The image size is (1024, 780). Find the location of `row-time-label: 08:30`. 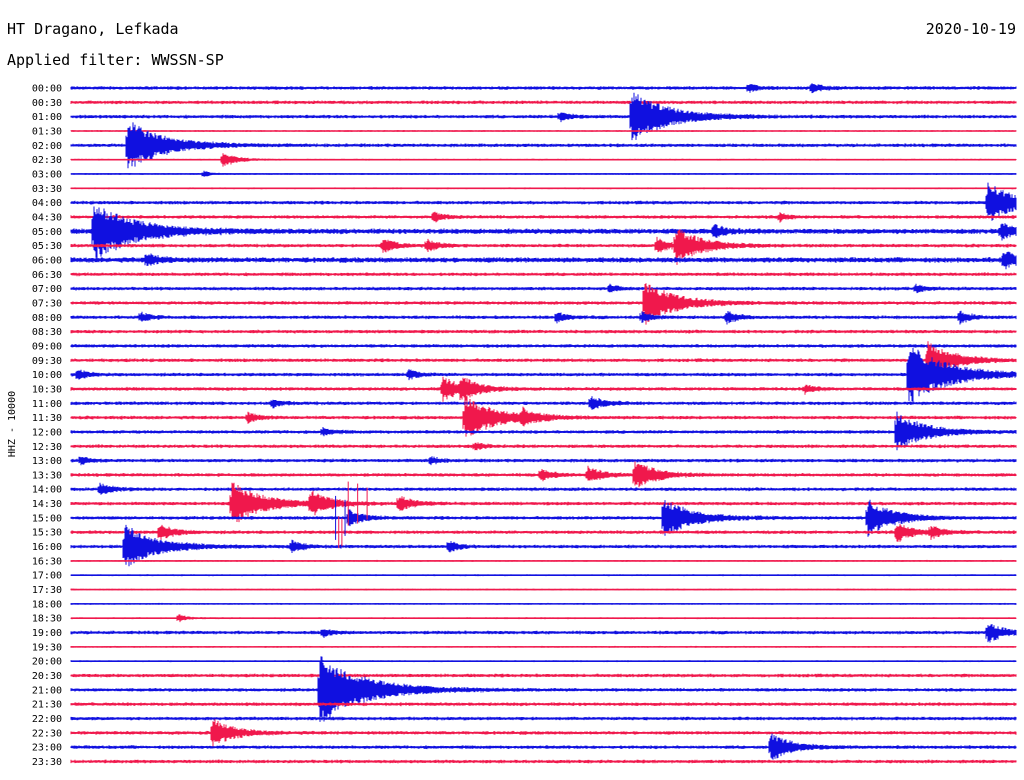

row-time-label: 08:30 is located at coordinates (47, 332).